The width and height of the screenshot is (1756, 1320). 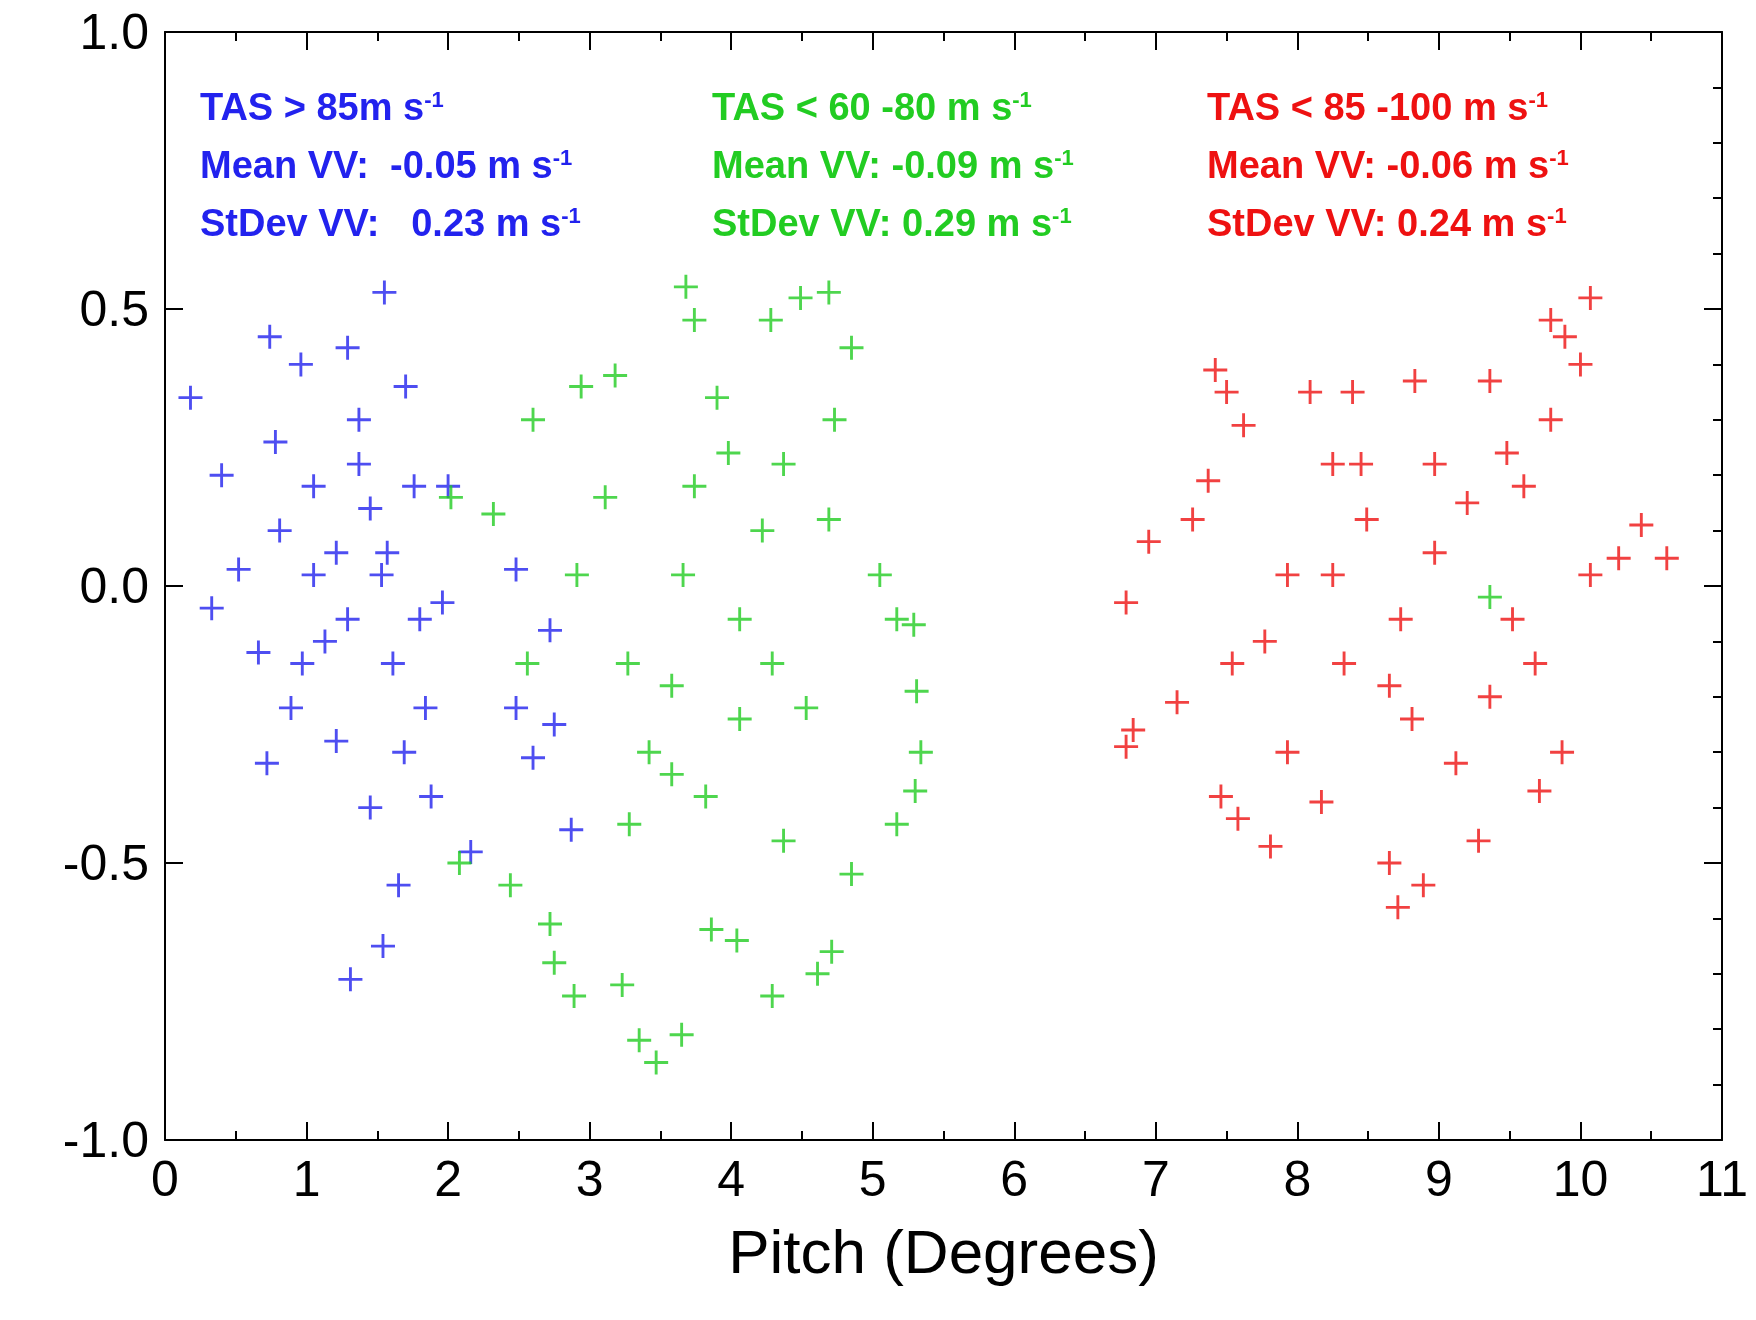 I want to click on x-tick-label: 3, so click(x=589, y=1179).